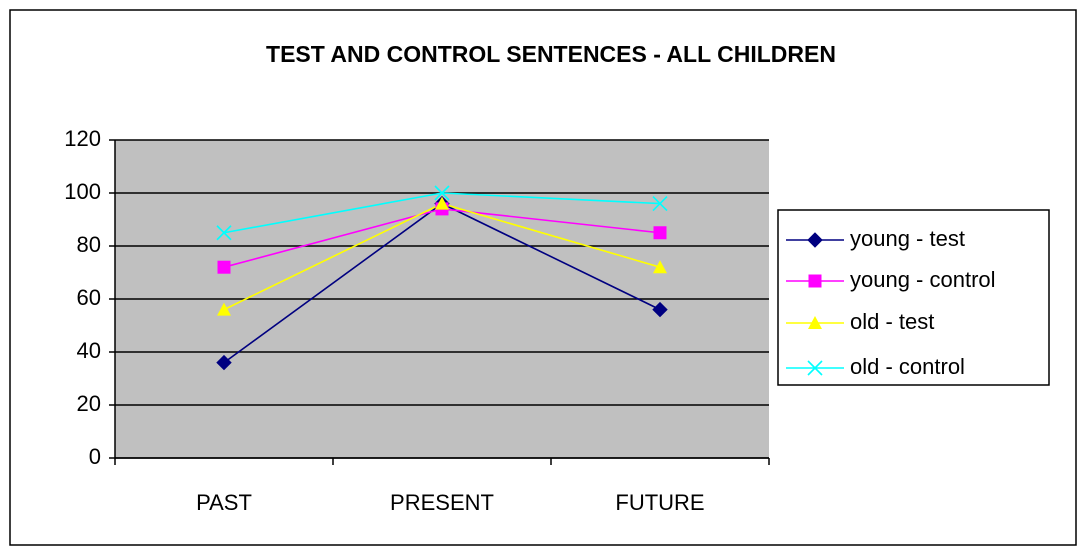 This screenshot has height=547, width=1079. Describe the element at coordinates (89, 244) in the screenshot. I see `y-tick-label: 80` at that location.